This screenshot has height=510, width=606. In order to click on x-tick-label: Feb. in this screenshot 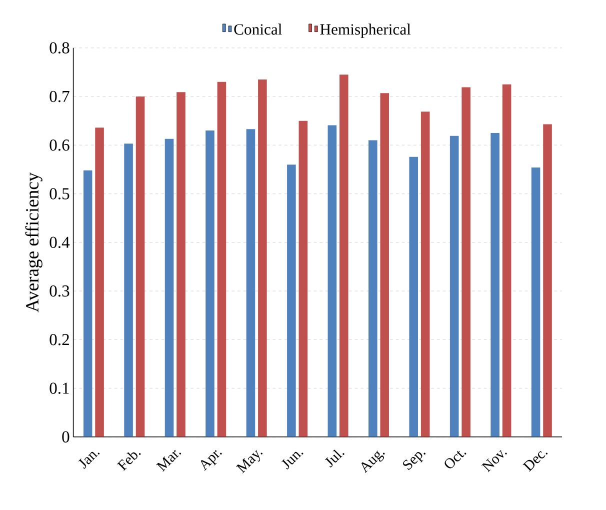, I will do `click(128, 461)`.